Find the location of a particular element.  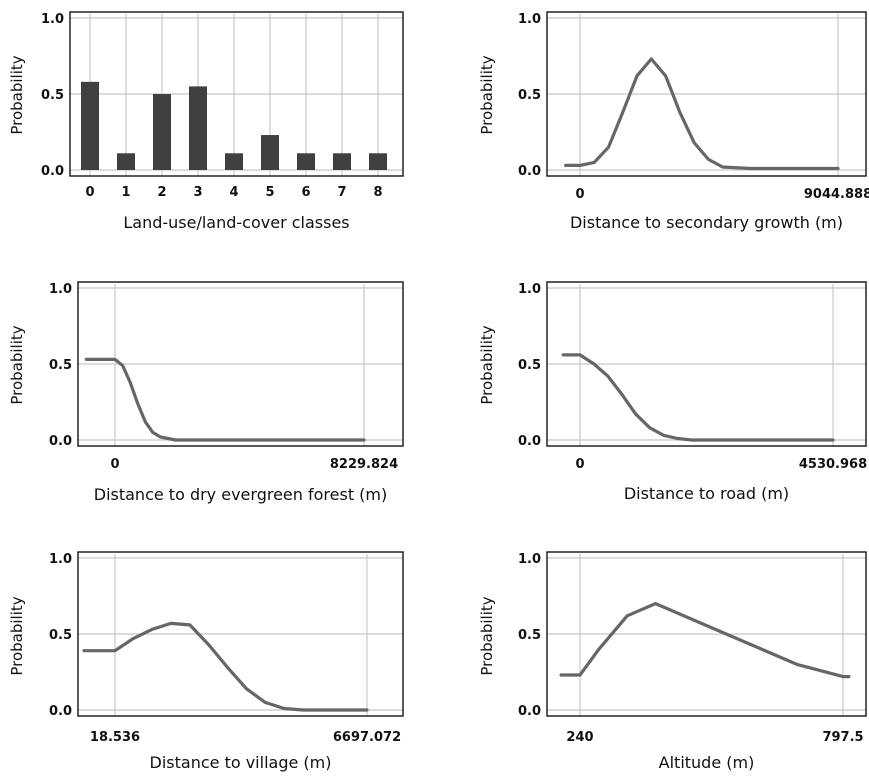

x-tick-label: 18.536 is located at coordinates (115, 737).